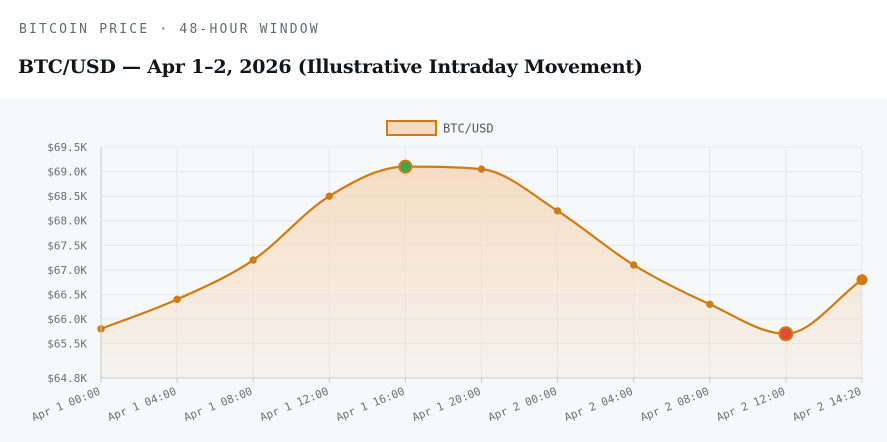 This screenshot has width=887, height=442. What do you see at coordinates (411, 128) in the screenshot?
I see `legend-swatch-btc-usd` at bounding box center [411, 128].